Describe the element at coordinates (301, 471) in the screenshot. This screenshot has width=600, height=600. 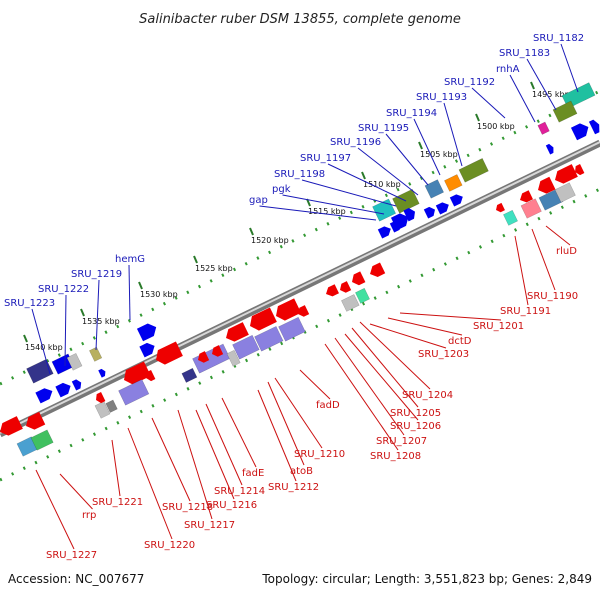
I see `gene-label-atob: atoB` at that location.